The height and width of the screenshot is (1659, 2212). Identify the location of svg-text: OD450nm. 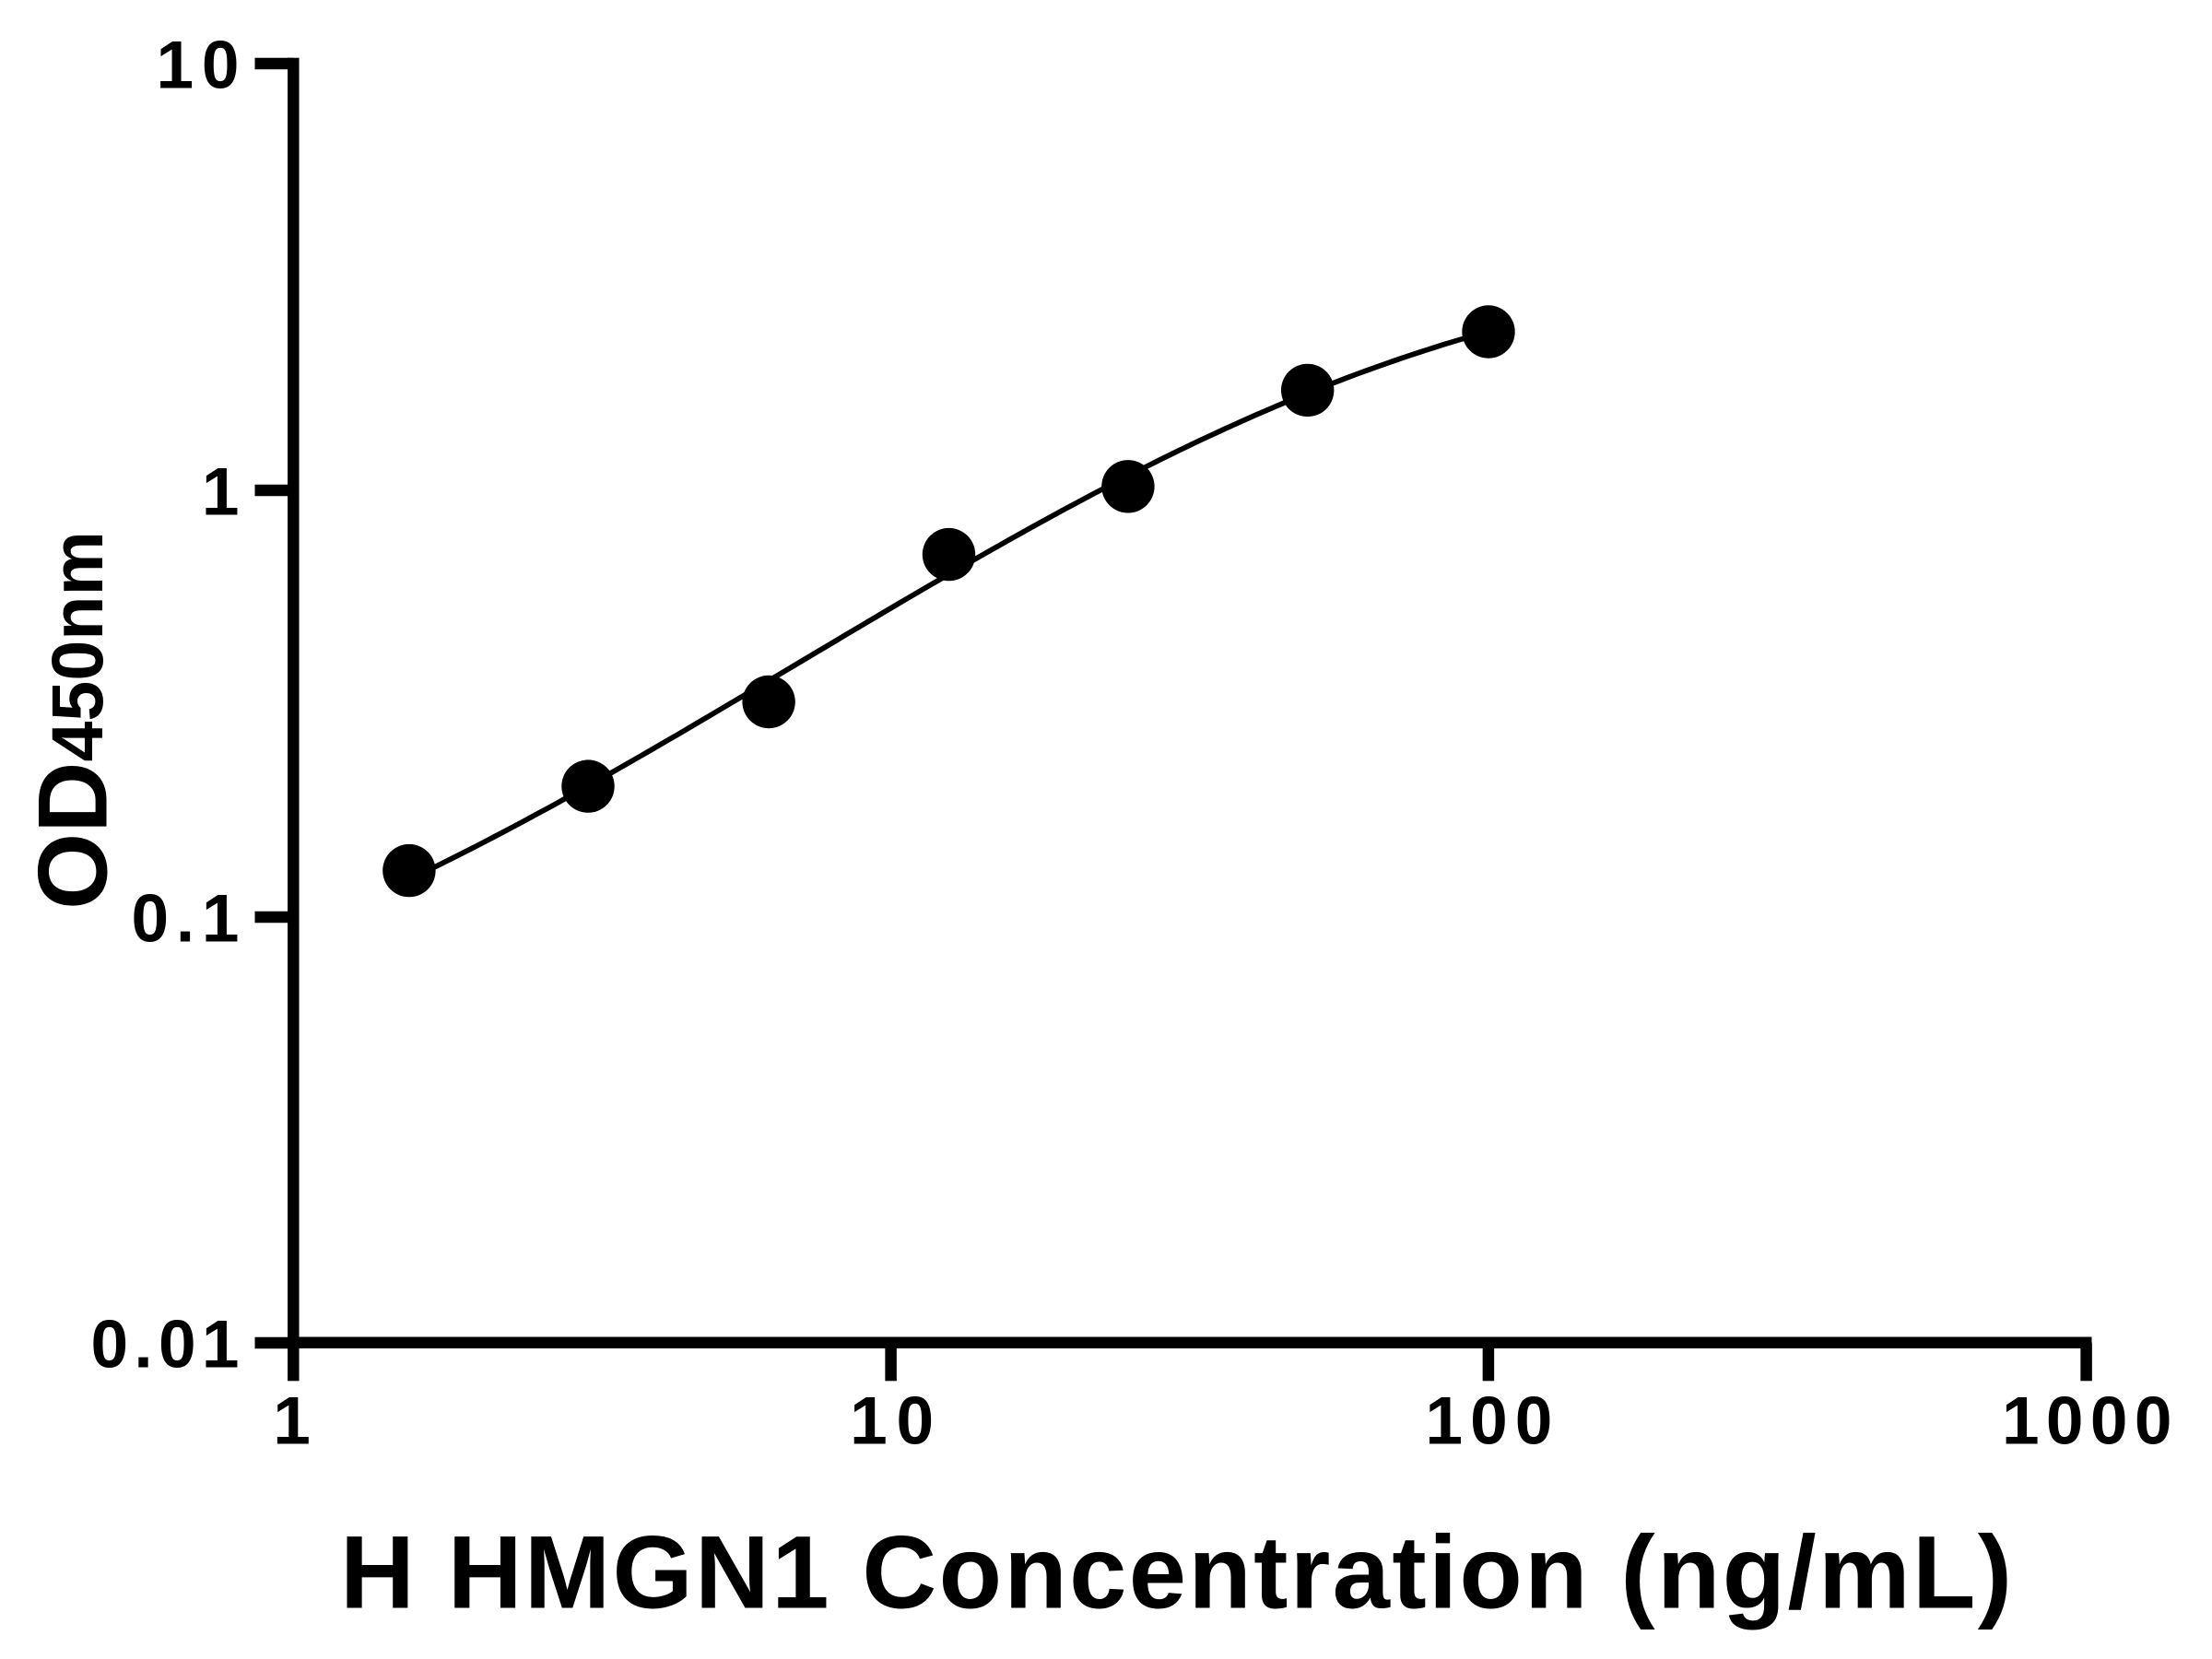
(73, 720).